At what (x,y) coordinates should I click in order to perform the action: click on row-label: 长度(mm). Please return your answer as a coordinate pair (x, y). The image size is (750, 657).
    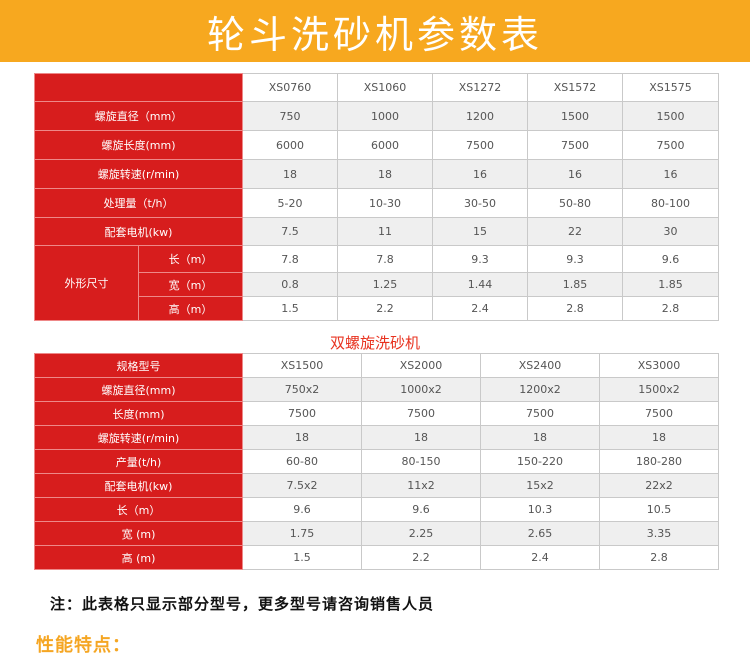
    Looking at the image, I should click on (138, 413).